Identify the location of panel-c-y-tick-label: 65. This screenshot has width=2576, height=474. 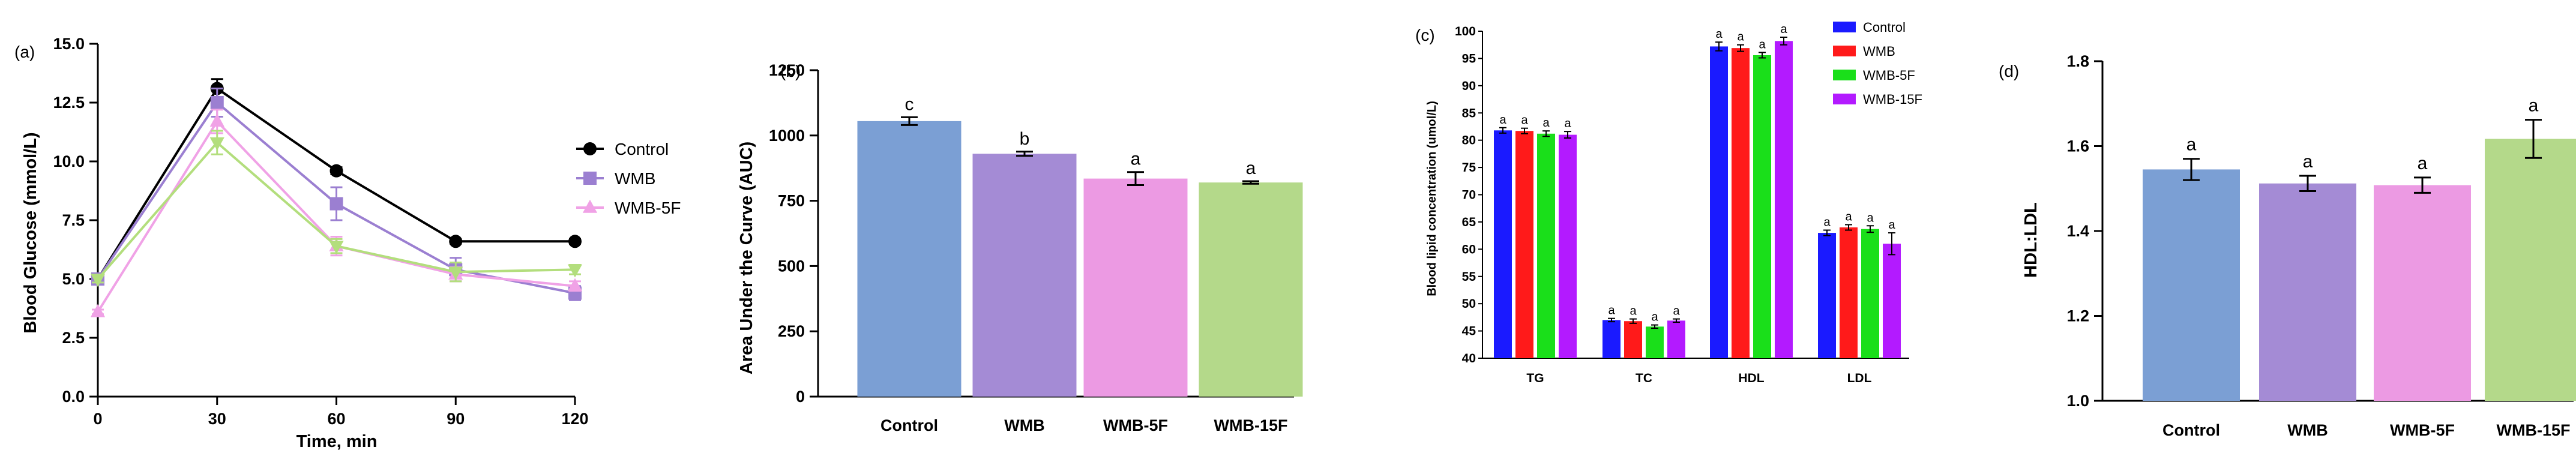
(1469, 222).